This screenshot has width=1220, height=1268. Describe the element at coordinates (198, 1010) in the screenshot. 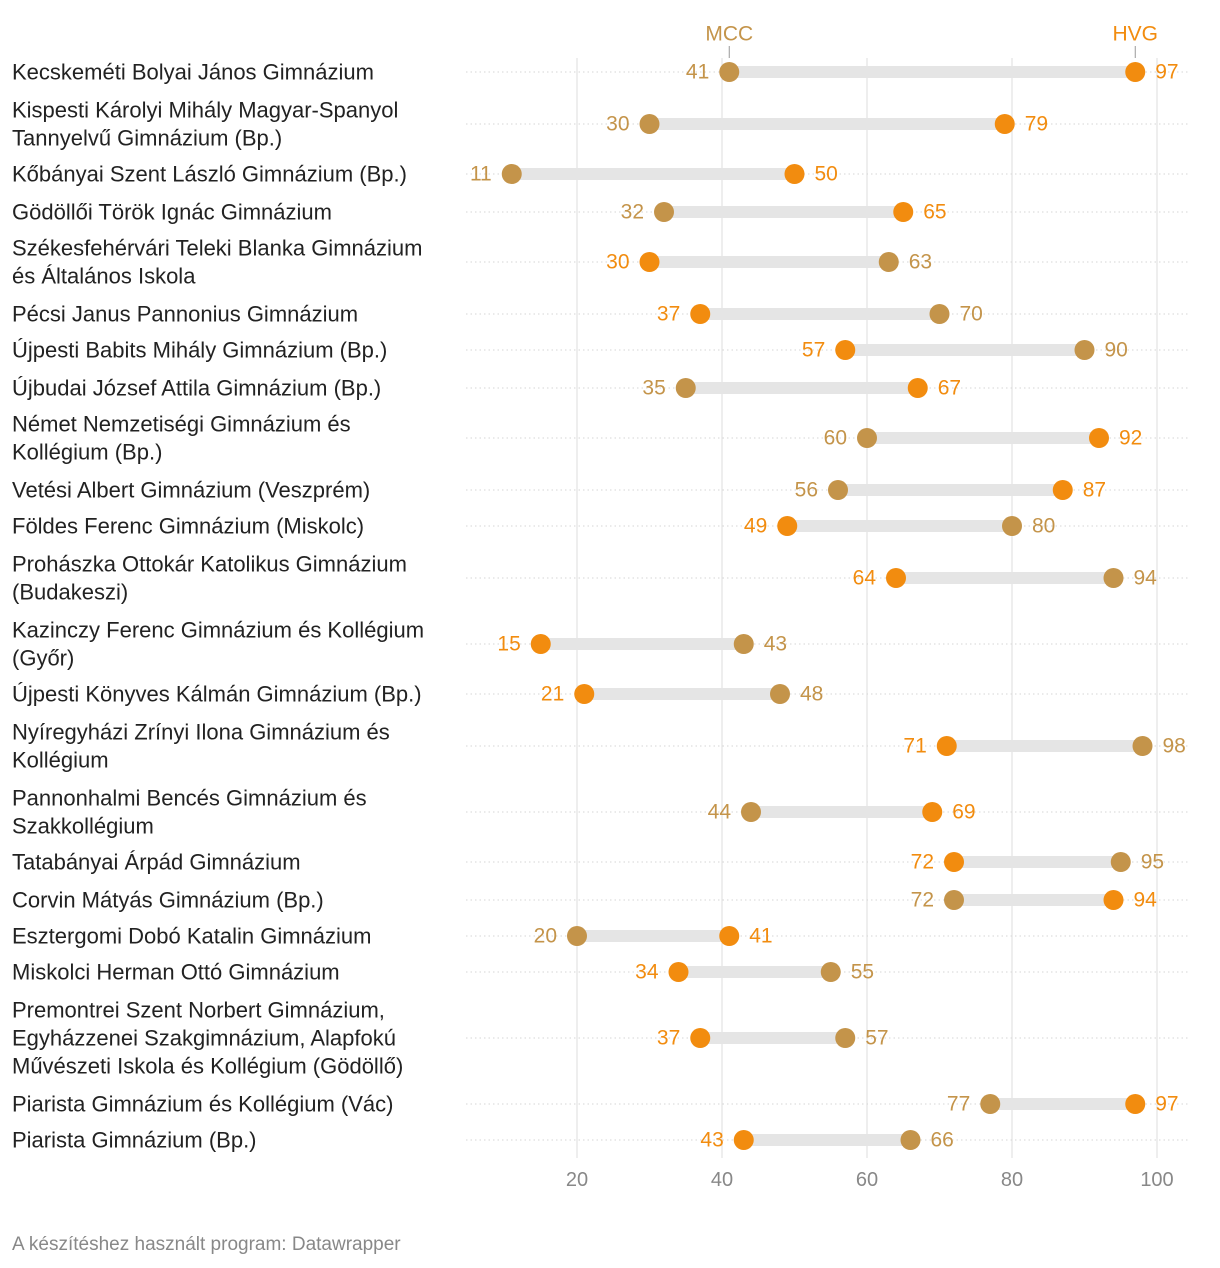

I see `row-label: Premontrei Szent Norbert Gimnázium,` at that location.